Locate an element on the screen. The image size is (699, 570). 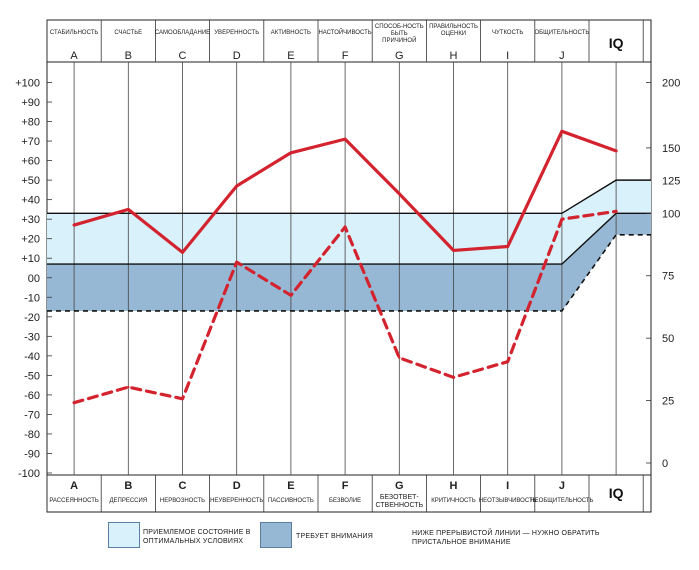
data-point-dashed-iq is located at coordinates (616, 211).